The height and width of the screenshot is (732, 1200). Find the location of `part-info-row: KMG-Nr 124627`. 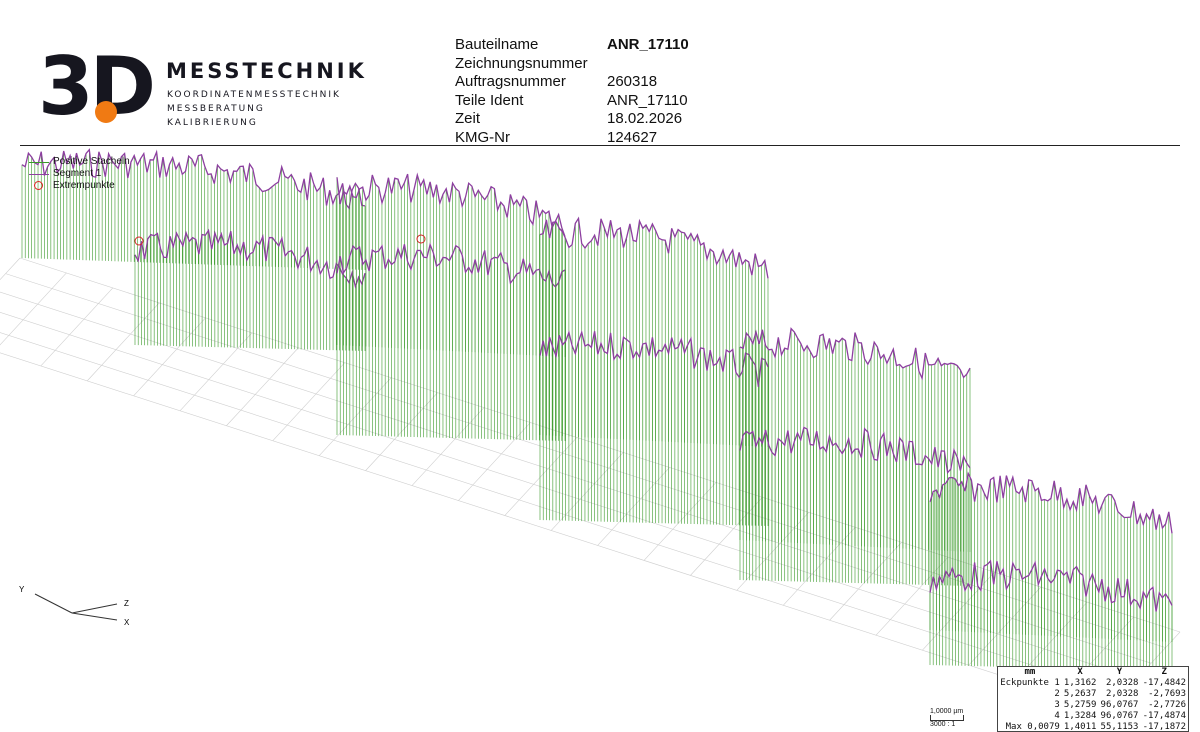

part-info-row: KMG-Nr 124627 is located at coordinates (665, 138).